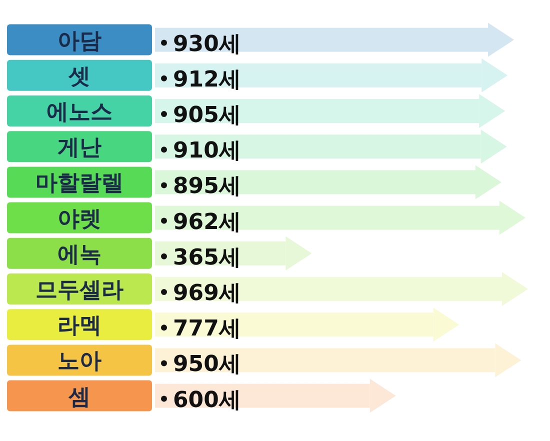  I want to click on data-label: 912세, so click(207, 79).